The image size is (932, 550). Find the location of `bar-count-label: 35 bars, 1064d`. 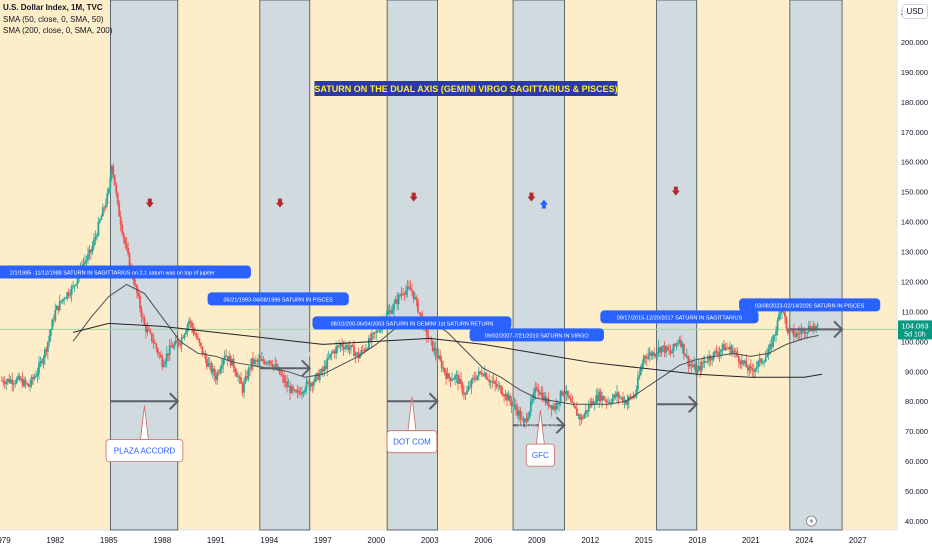

bar-count-label: 35 bars, 1064d is located at coordinates (410, 379).